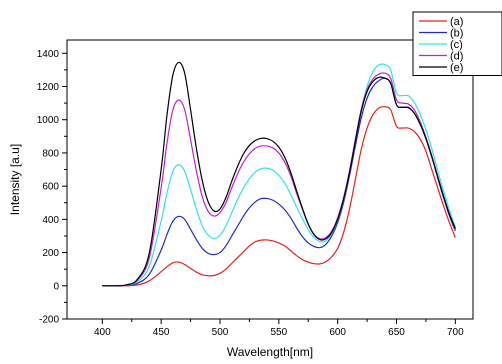 Image resolution: width=502 pixels, height=364 pixels. What do you see at coordinates (396, 332) in the screenshot?
I see `x-tick-label: 650` at bounding box center [396, 332].